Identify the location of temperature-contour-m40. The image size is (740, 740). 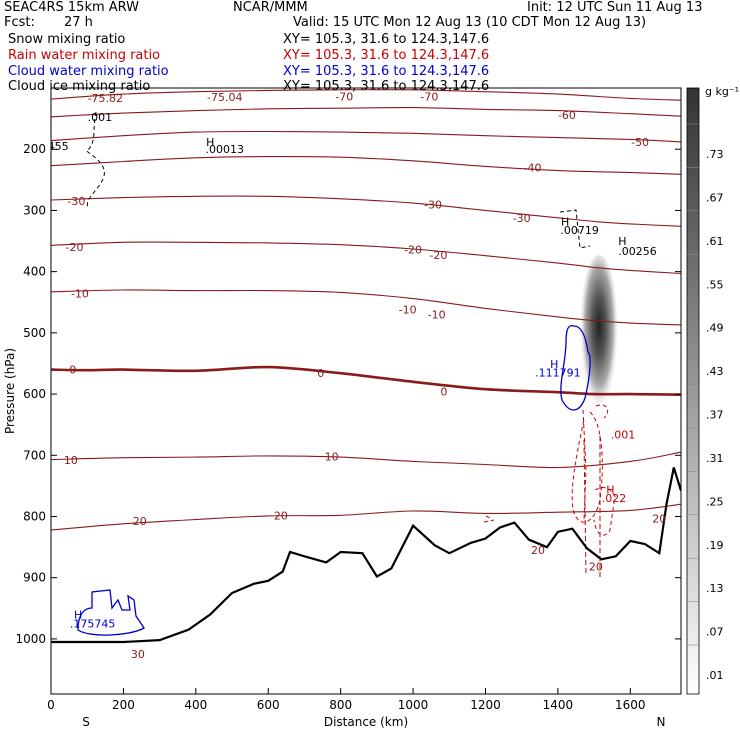
(366, 165).